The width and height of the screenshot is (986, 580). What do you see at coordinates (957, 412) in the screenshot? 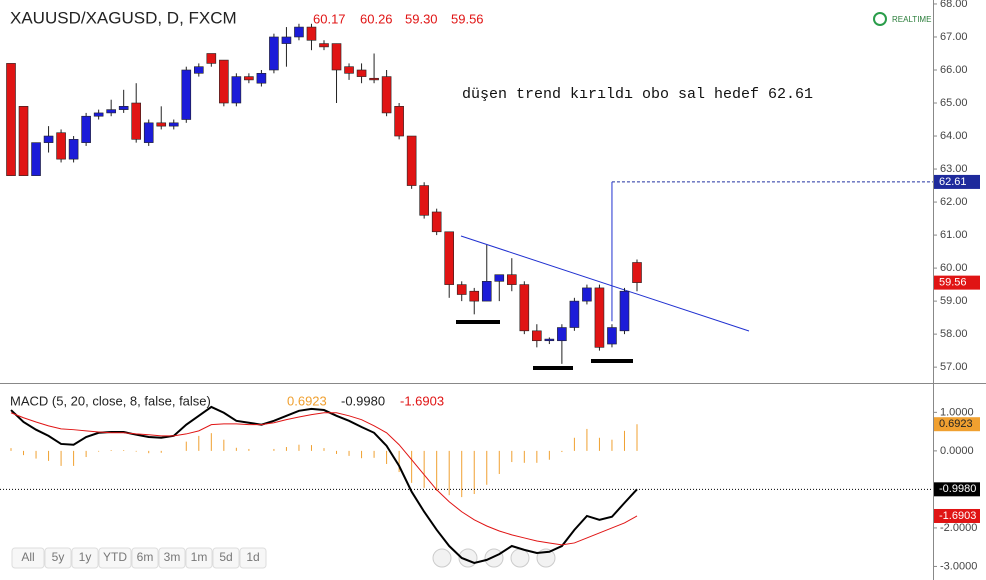
I see `y-tick-label: 1.0000` at bounding box center [957, 412].